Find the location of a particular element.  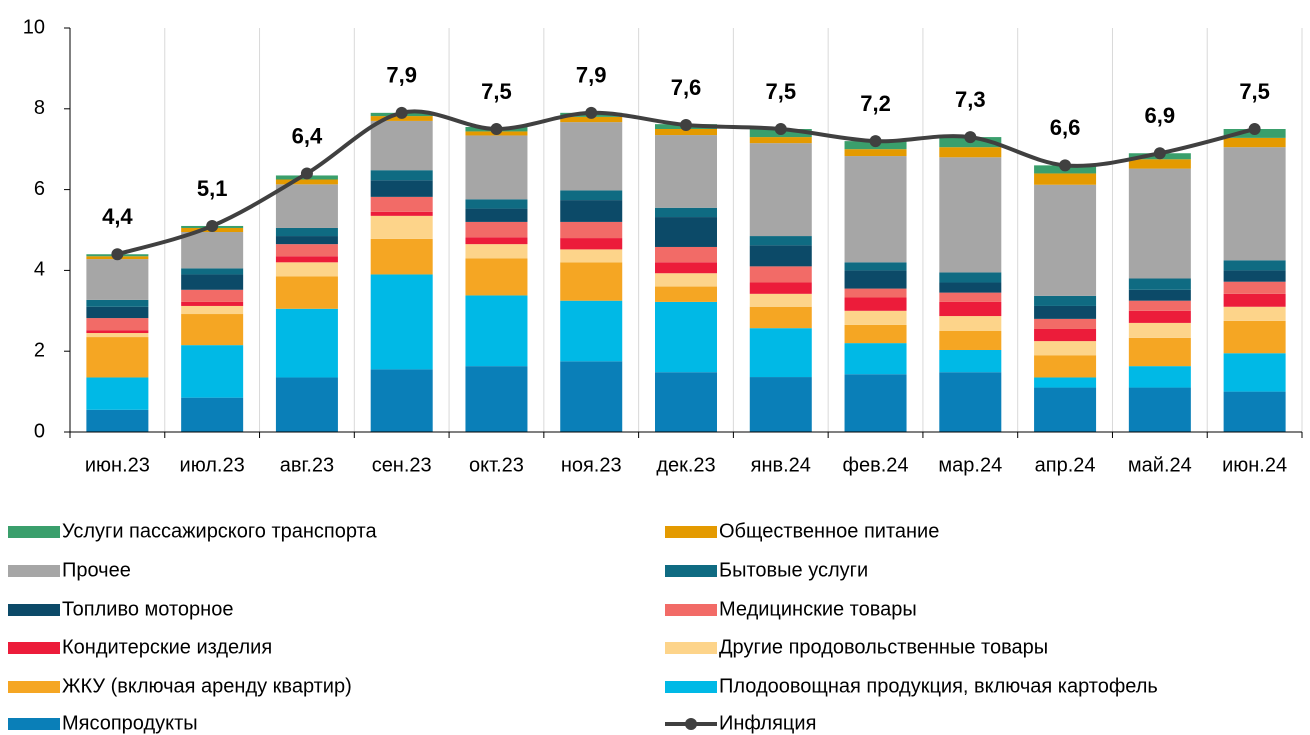

data-label: 7,6 is located at coordinates (686, 87).